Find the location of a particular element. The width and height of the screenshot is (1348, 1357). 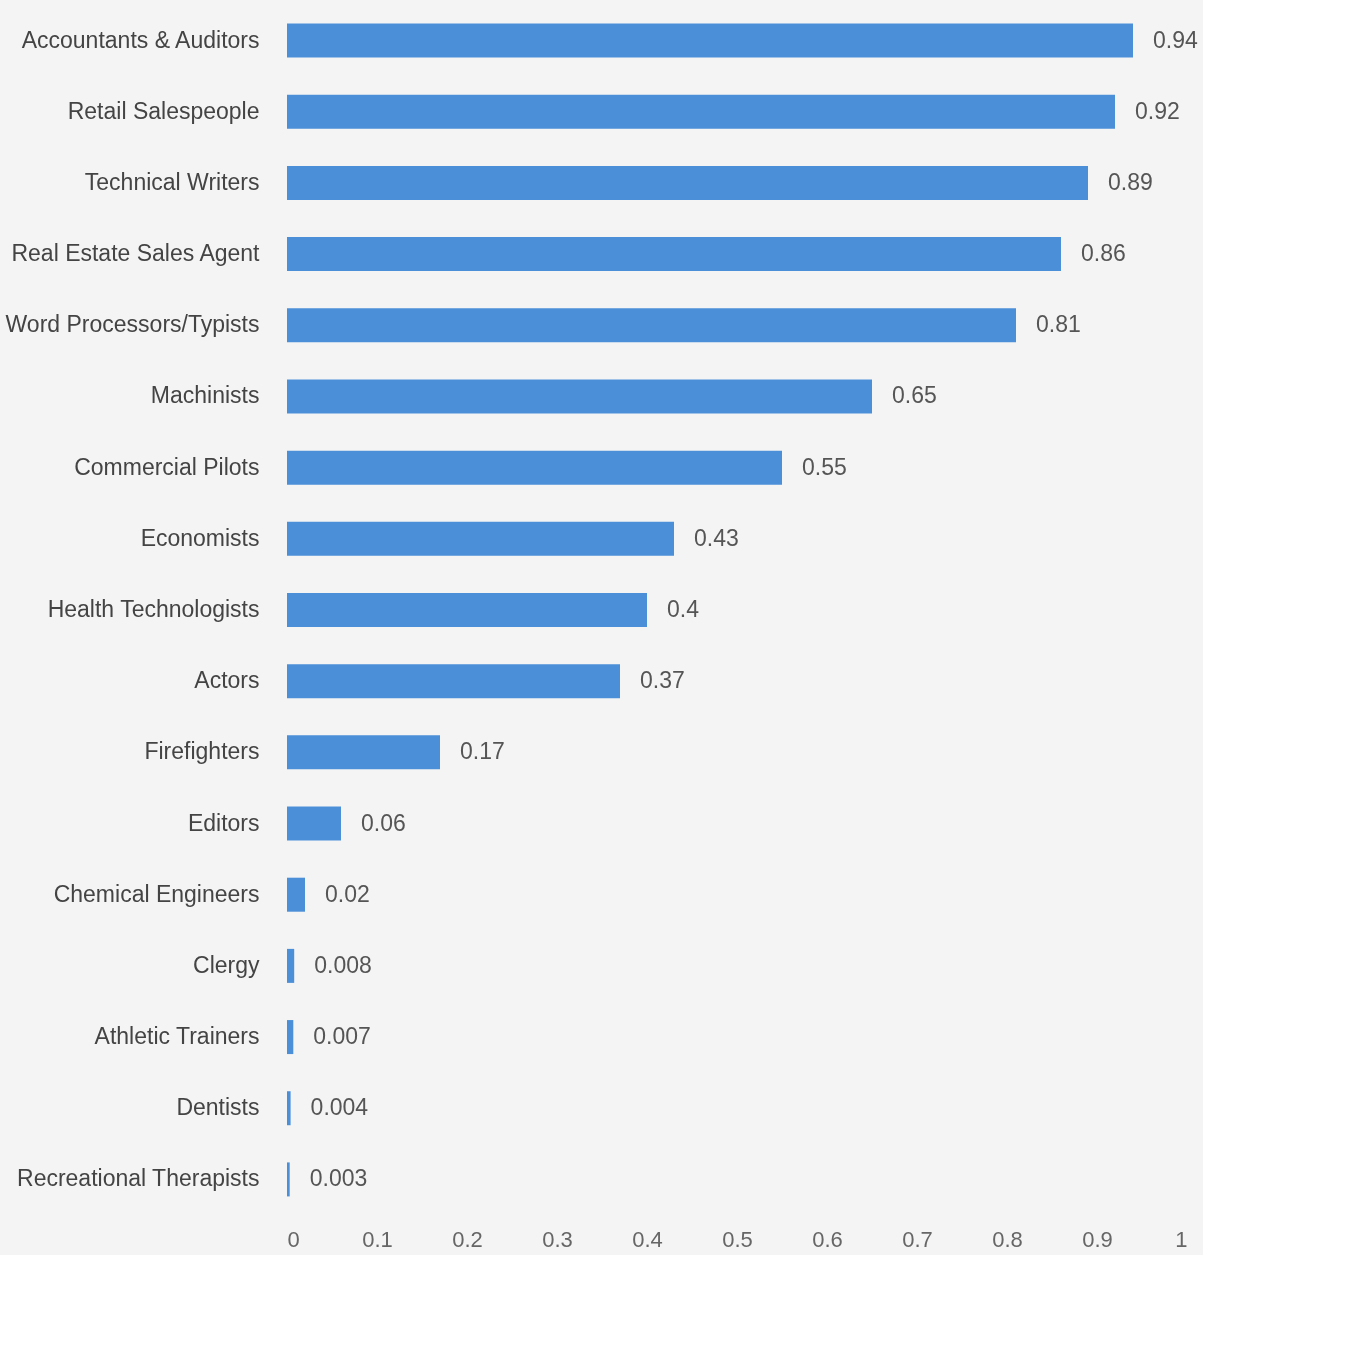

data-label: 0.008 is located at coordinates (343, 964).